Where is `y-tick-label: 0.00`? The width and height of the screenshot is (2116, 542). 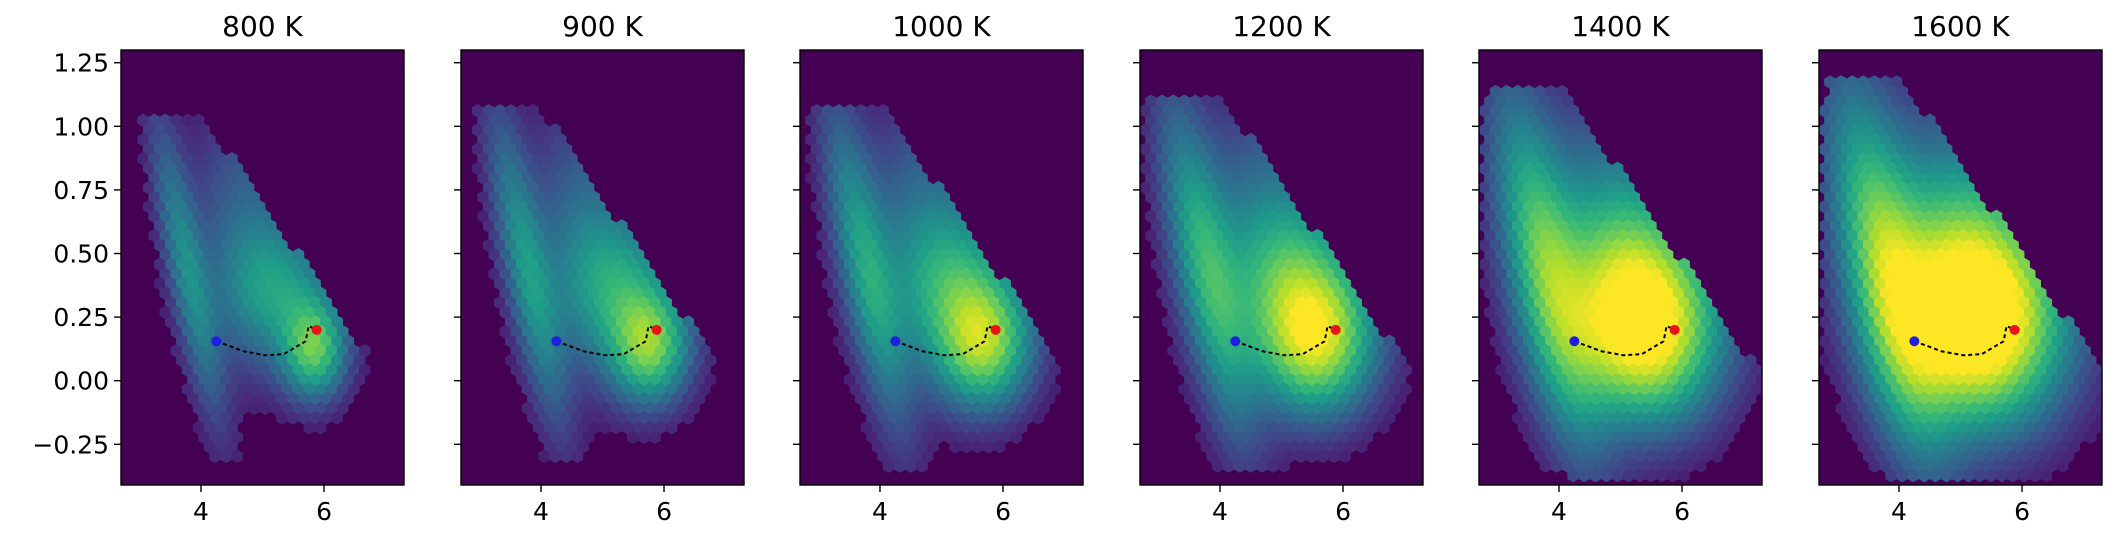
y-tick-label: 0.00 is located at coordinates (81, 381).